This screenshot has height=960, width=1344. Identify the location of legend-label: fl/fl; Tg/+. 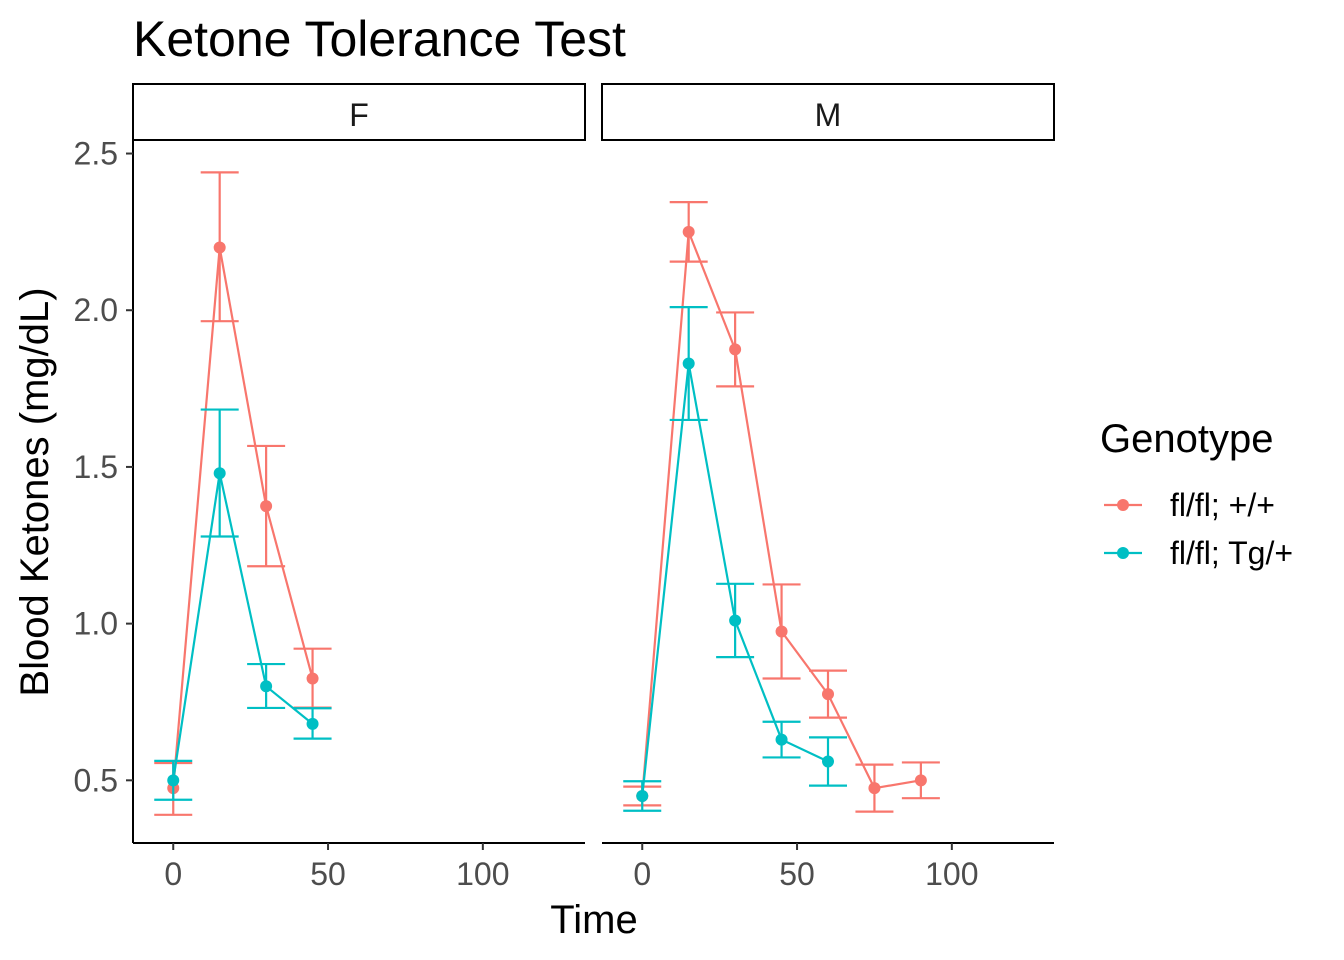
(1231, 553).